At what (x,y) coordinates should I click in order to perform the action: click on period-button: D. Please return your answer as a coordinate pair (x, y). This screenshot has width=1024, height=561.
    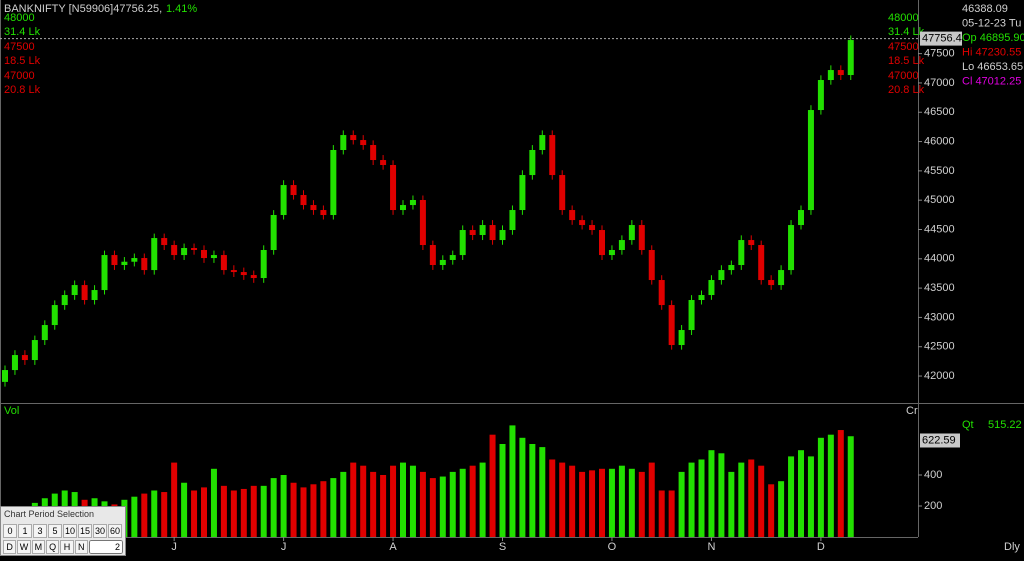
    Looking at the image, I should click on (10, 547).